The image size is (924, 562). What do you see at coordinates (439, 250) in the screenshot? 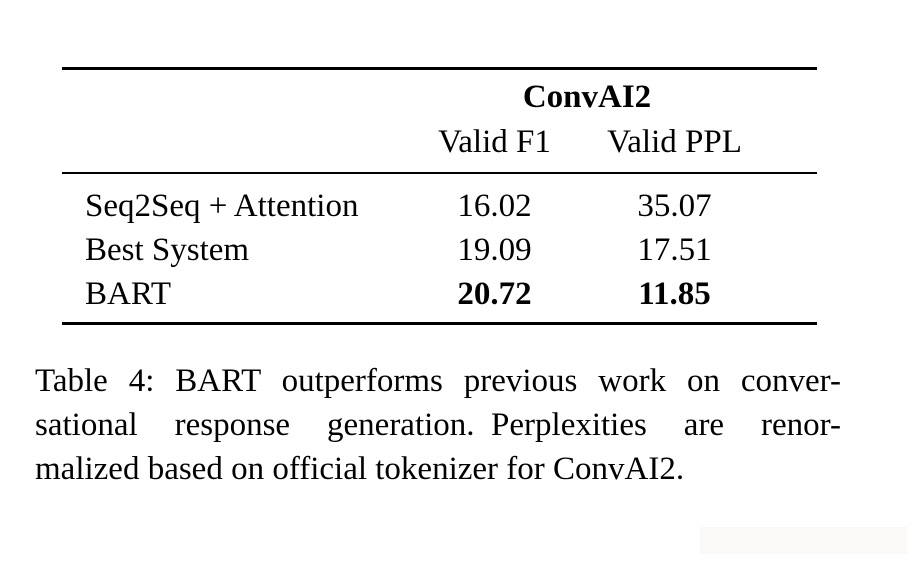
I see `table-row: Best System 19.09 17.51` at bounding box center [439, 250].